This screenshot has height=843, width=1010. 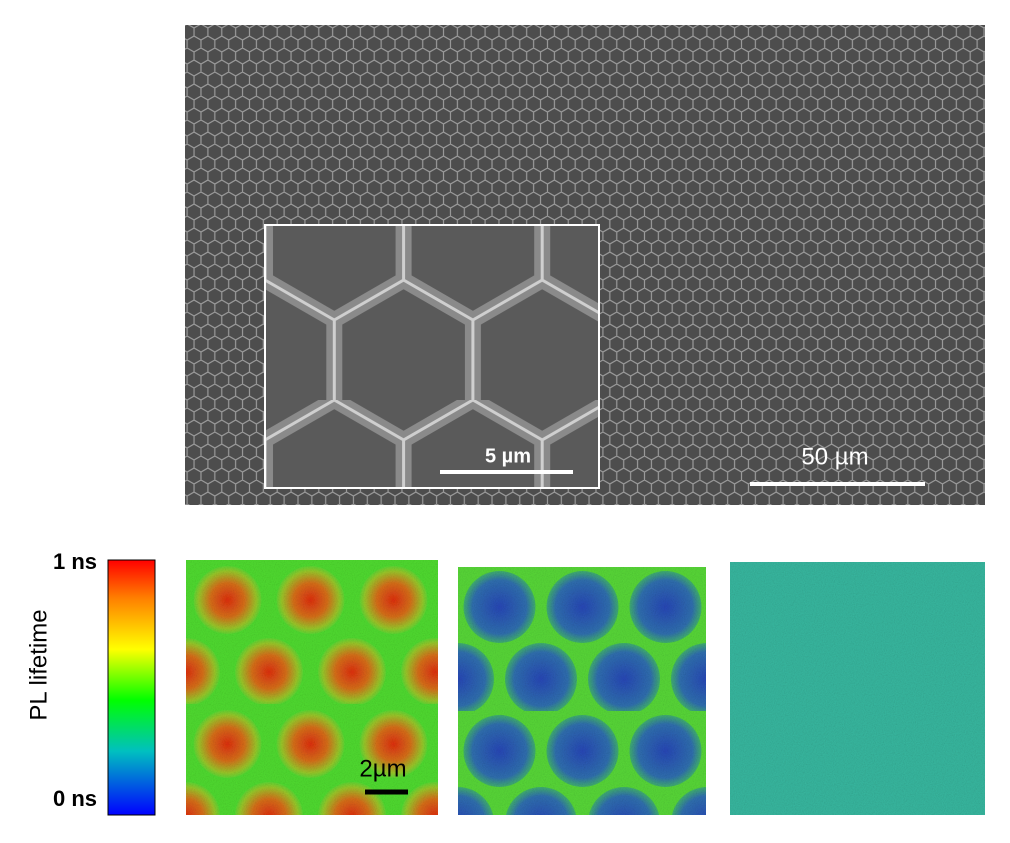 I want to click on inset-scale-label: 5 µm, so click(x=508, y=456).